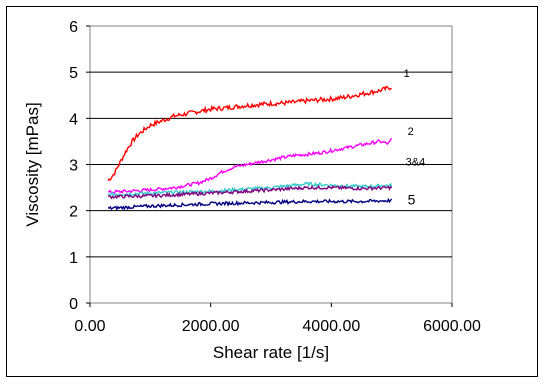  What do you see at coordinates (411, 132) in the screenshot?
I see `series-label-1: 2` at bounding box center [411, 132].